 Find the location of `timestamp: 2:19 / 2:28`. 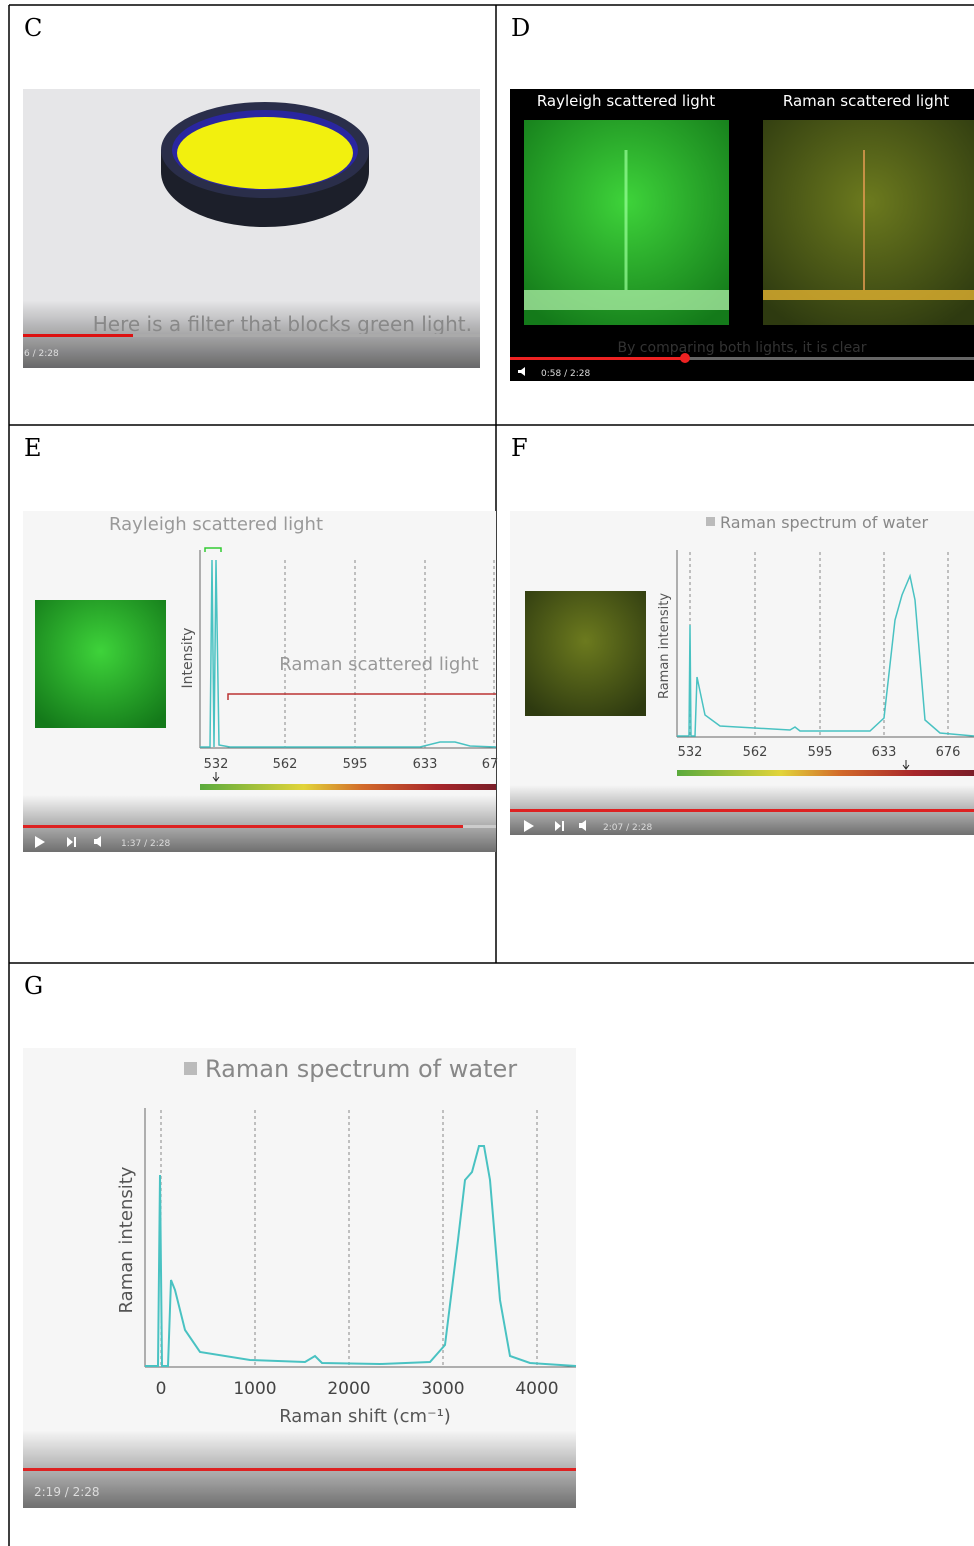

timestamp: 2:19 / 2:28 is located at coordinates (67, 1492).